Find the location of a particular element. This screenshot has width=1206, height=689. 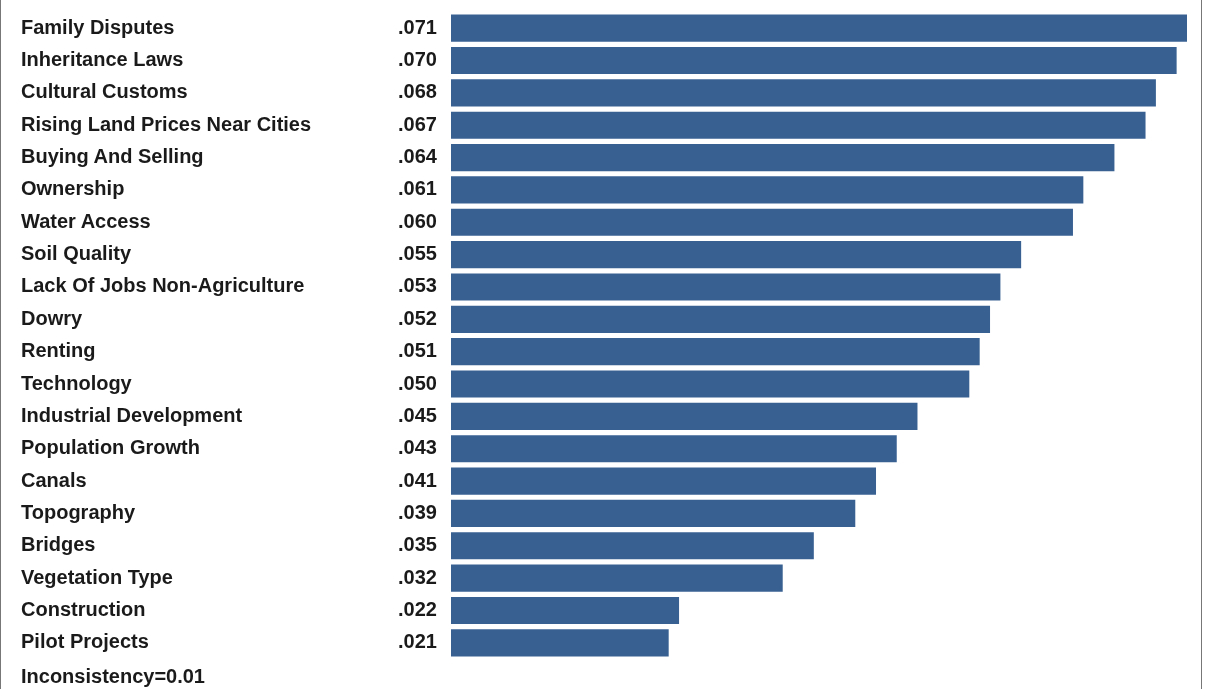

y-tick-label: Renting is located at coordinates (58, 350).